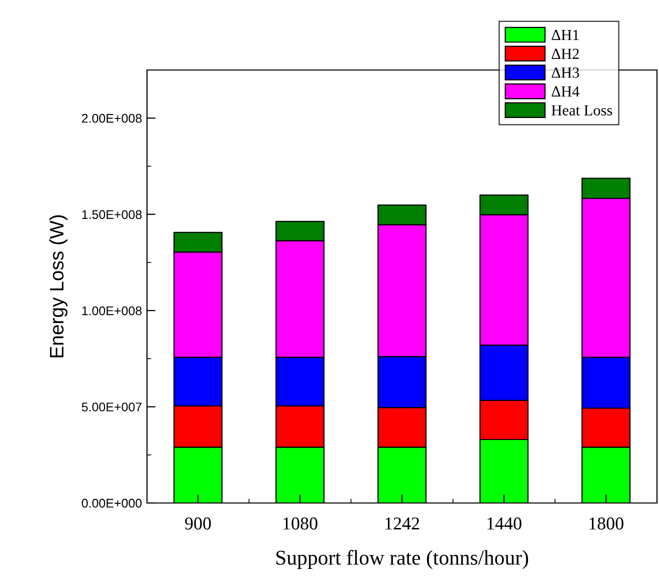 This screenshot has width=659, height=588. I want to click on y-tick-label: 0.00E+000, so click(112, 503).